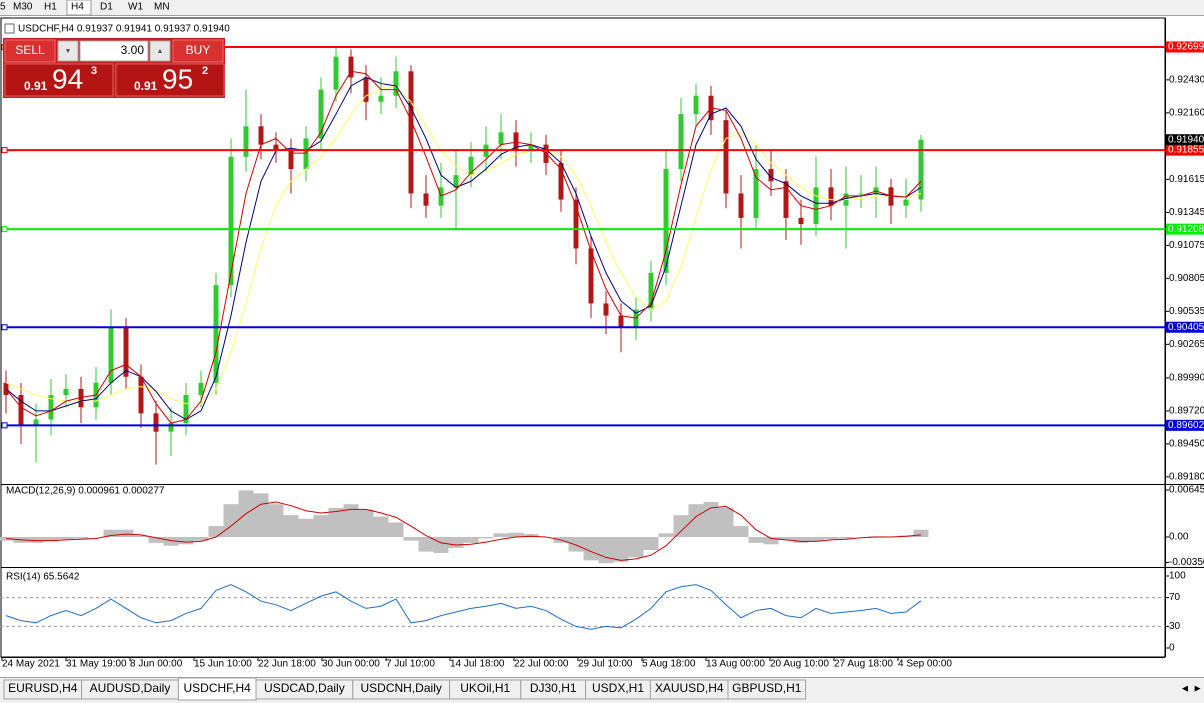  I want to click on tab-label: UKOil,H1, so click(485, 688).